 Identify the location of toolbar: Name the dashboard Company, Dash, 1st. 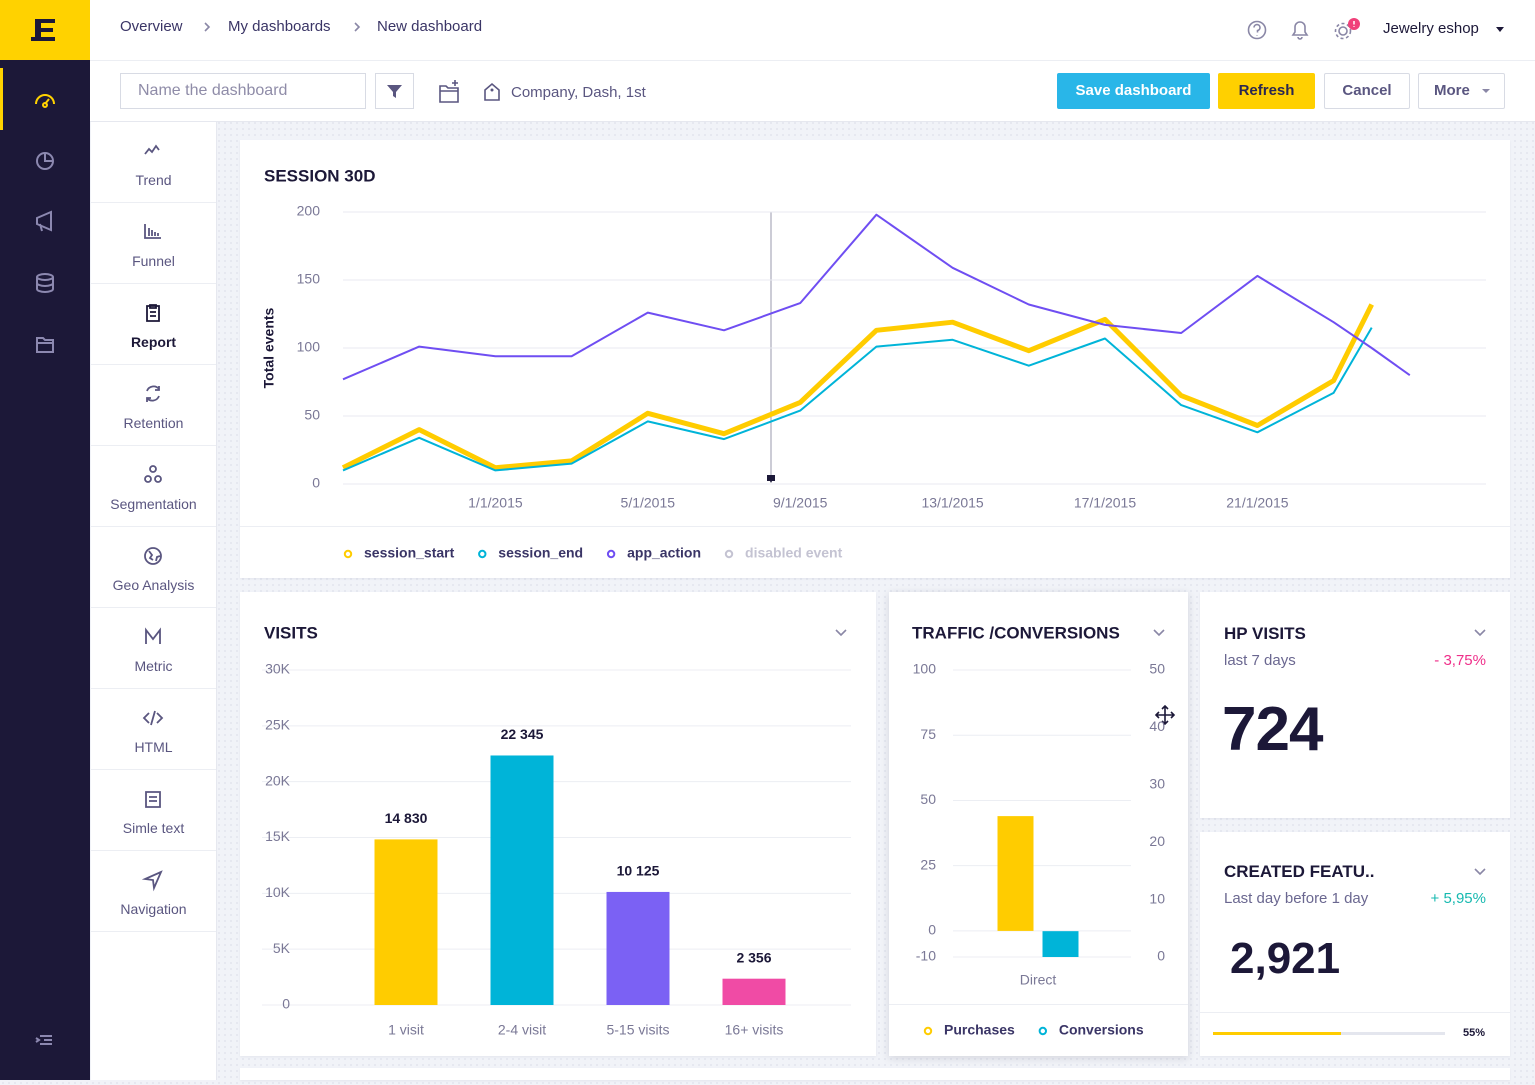
(812, 91).